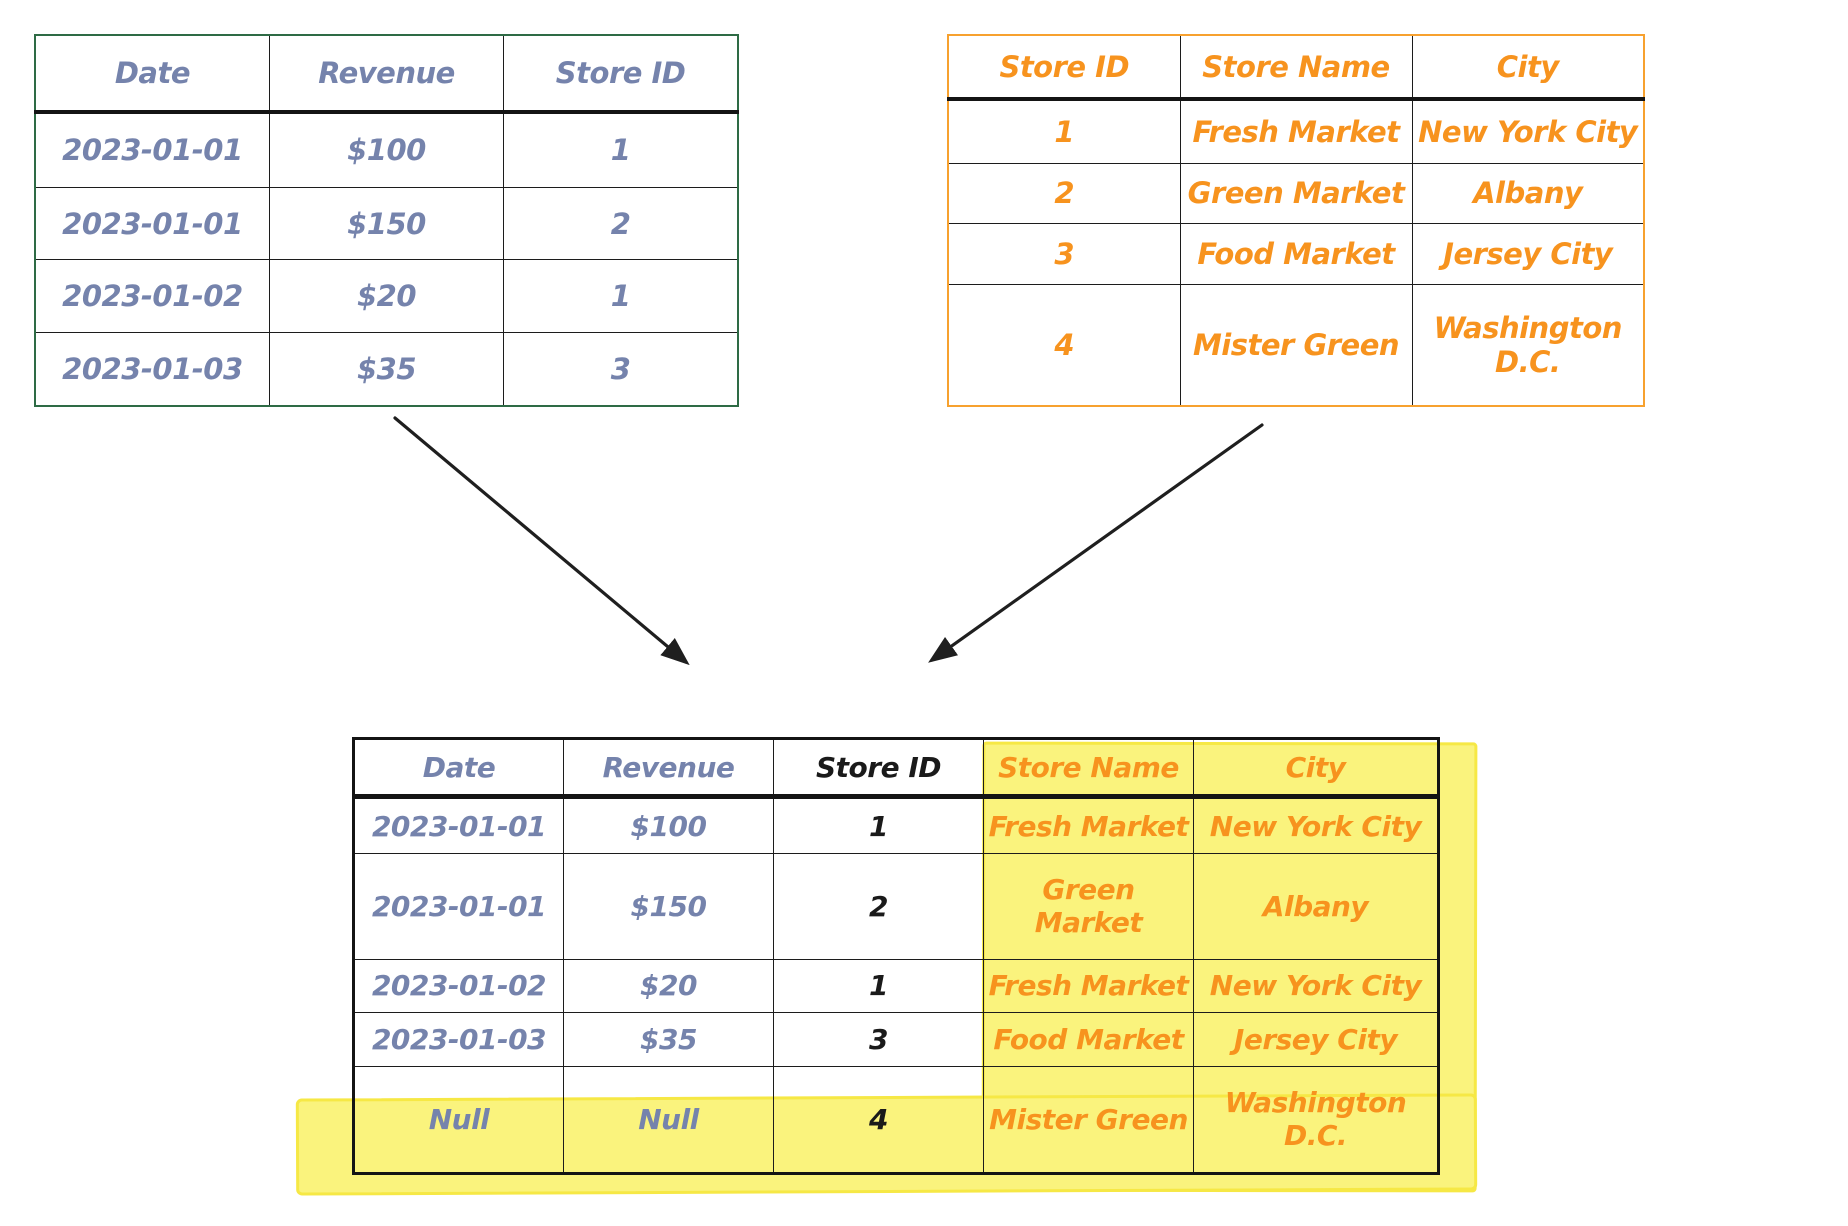  What do you see at coordinates (541, 541) in the screenshot?
I see `left-join-arrow` at bounding box center [541, 541].